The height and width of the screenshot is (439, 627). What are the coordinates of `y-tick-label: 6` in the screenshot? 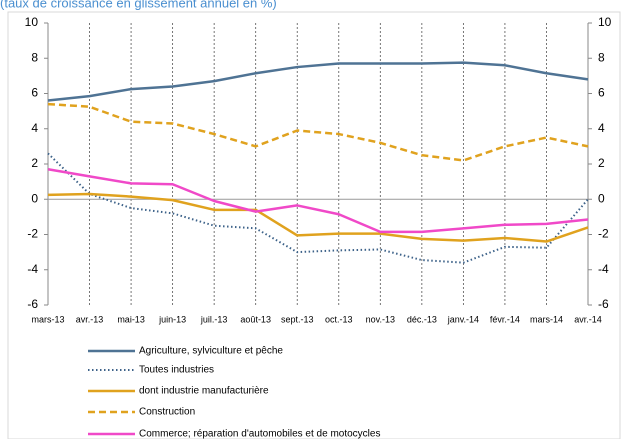 It's located at (34, 93).